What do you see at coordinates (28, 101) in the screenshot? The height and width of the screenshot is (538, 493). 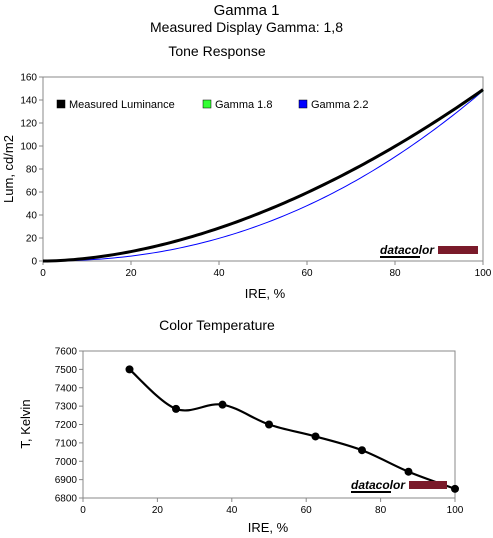 I see `y-tick-label: 140` at bounding box center [28, 101].